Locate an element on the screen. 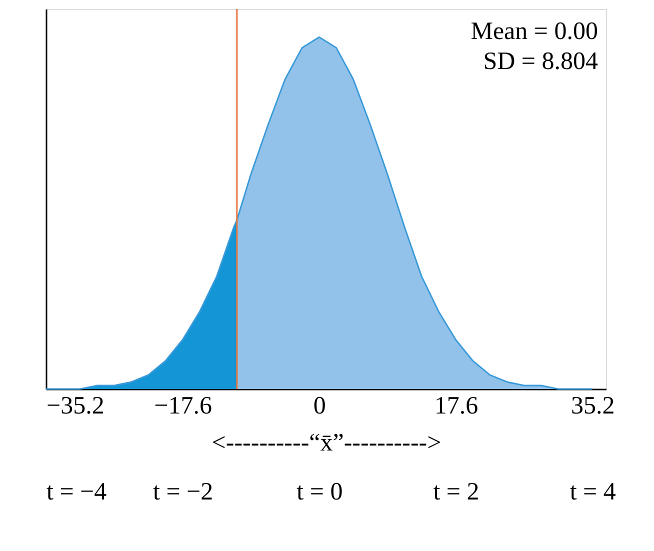 Image resolution: width=654 pixels, height=551 pixels. x-axis-title: <----------“x̄”----------> is located at coordinates (327, 443).